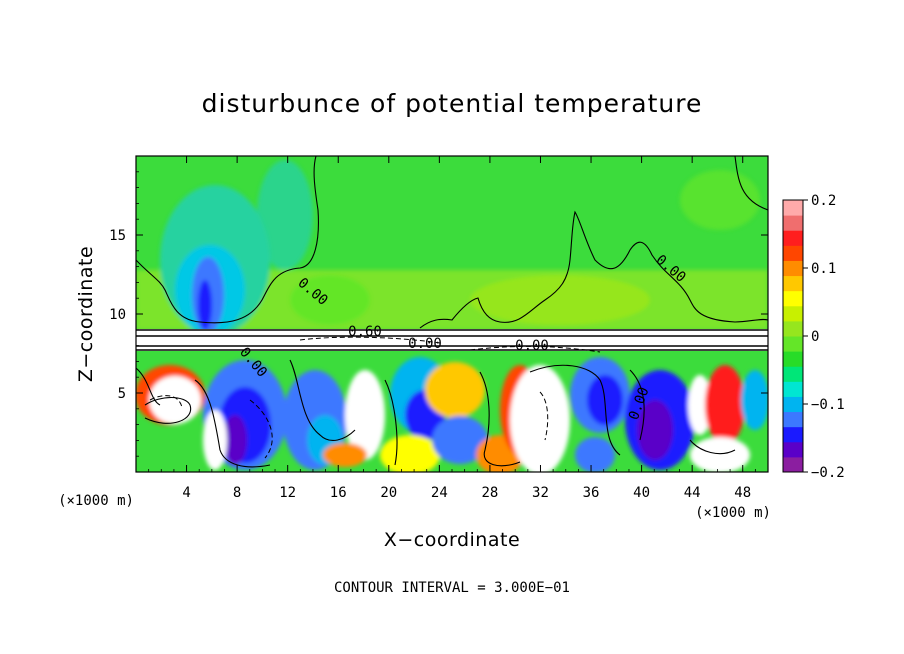 This screenshot has width=904, height=654. Describe the element at coordinates (452, 103) in the screenshot. I see `chart-title: disturbunce of potential temperature` at that location.